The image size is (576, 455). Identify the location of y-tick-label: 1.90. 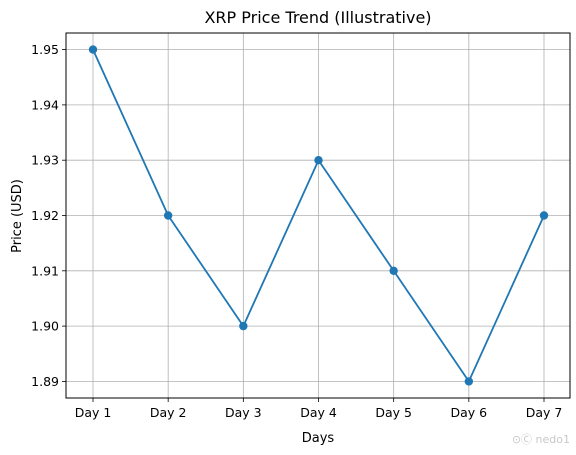
(45, 326).